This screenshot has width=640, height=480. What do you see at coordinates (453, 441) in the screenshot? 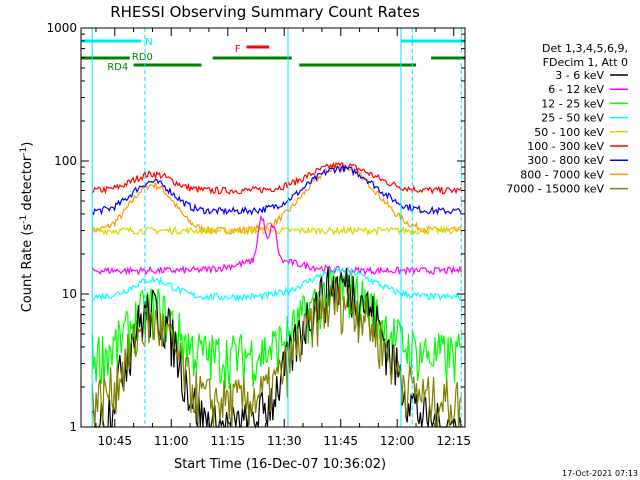
I see `x-tick-label: 12:15` at bounding box center [453, 441].